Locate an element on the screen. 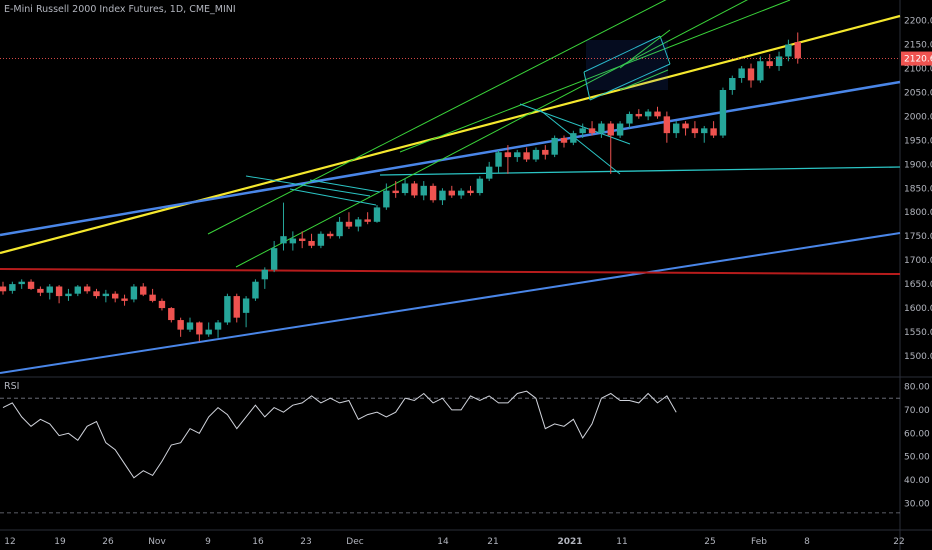 This screenshot has height=550, width=932. time-tick-label: 25 is located at coordinates (709, 542).